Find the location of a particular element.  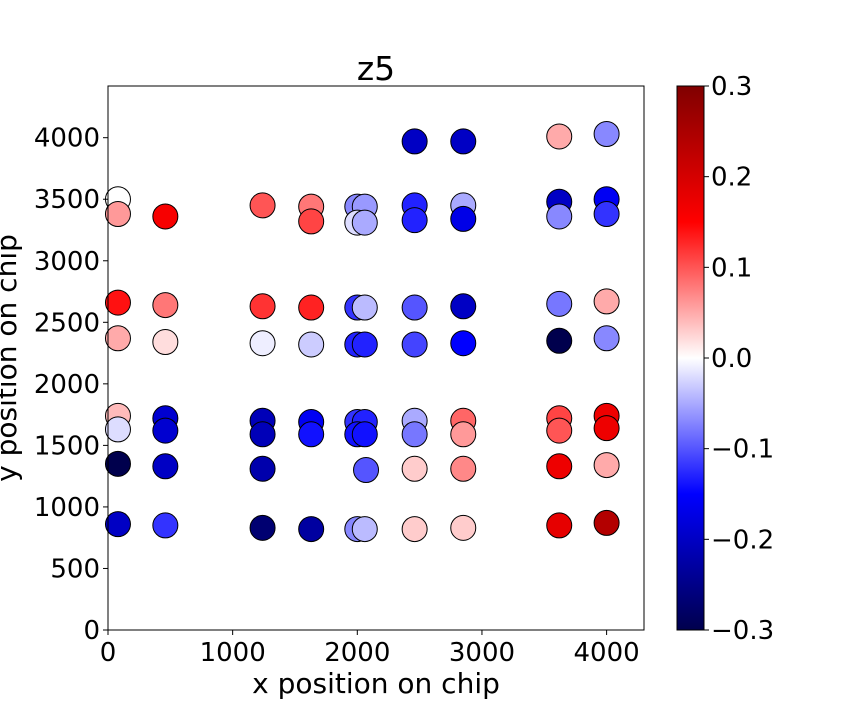

y-axis: 0 500 1000 1500 2000 2500 3000 3500 4000 is located at coordinates (71, 385).